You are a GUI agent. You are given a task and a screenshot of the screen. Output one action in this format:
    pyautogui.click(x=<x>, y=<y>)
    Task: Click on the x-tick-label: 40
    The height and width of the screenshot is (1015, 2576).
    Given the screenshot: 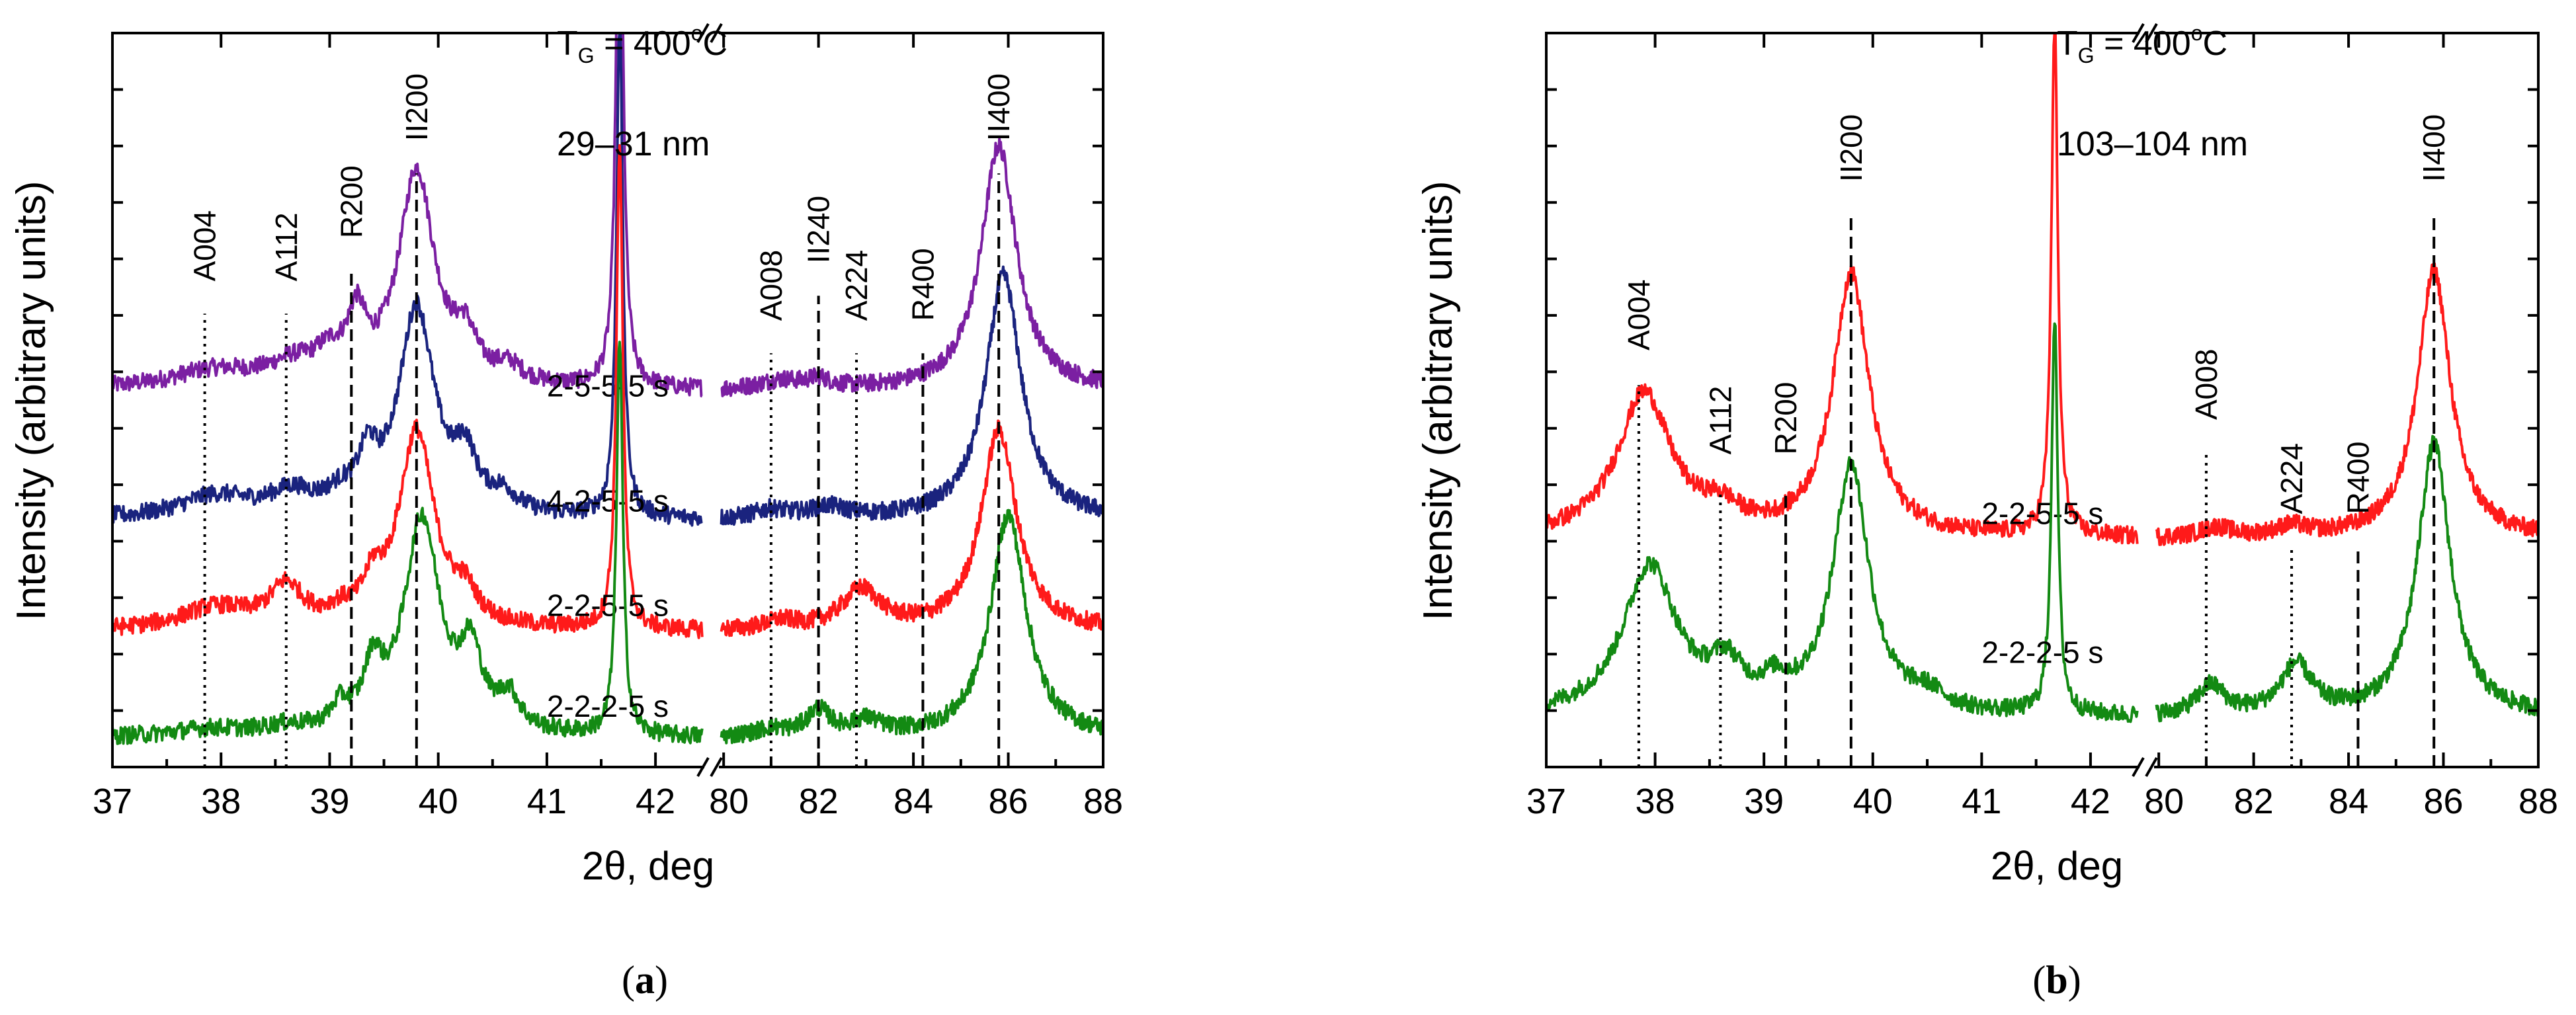 What is the action you would take?
    pyautogui.click(x=1873, y=801)
    